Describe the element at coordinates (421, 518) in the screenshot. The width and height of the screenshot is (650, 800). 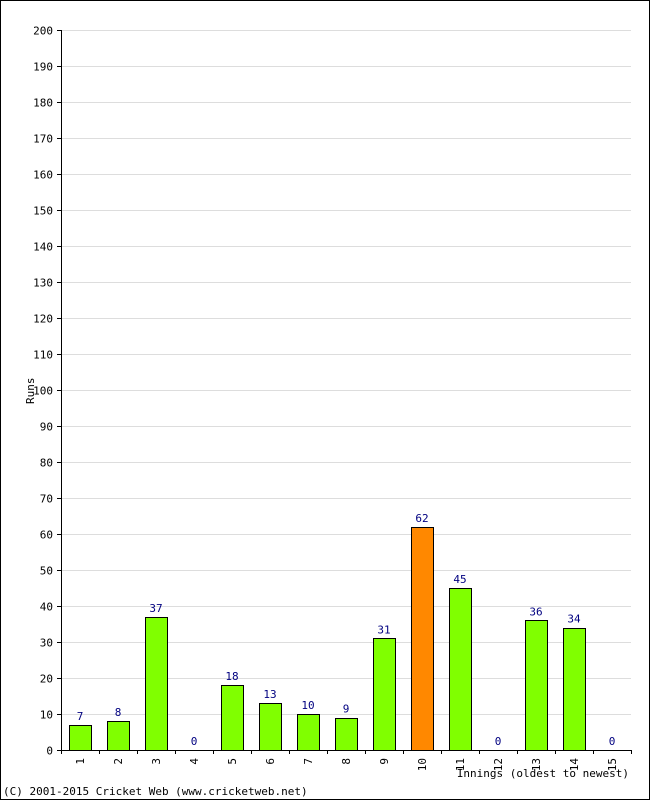
I see `data-label: 62` at that location.